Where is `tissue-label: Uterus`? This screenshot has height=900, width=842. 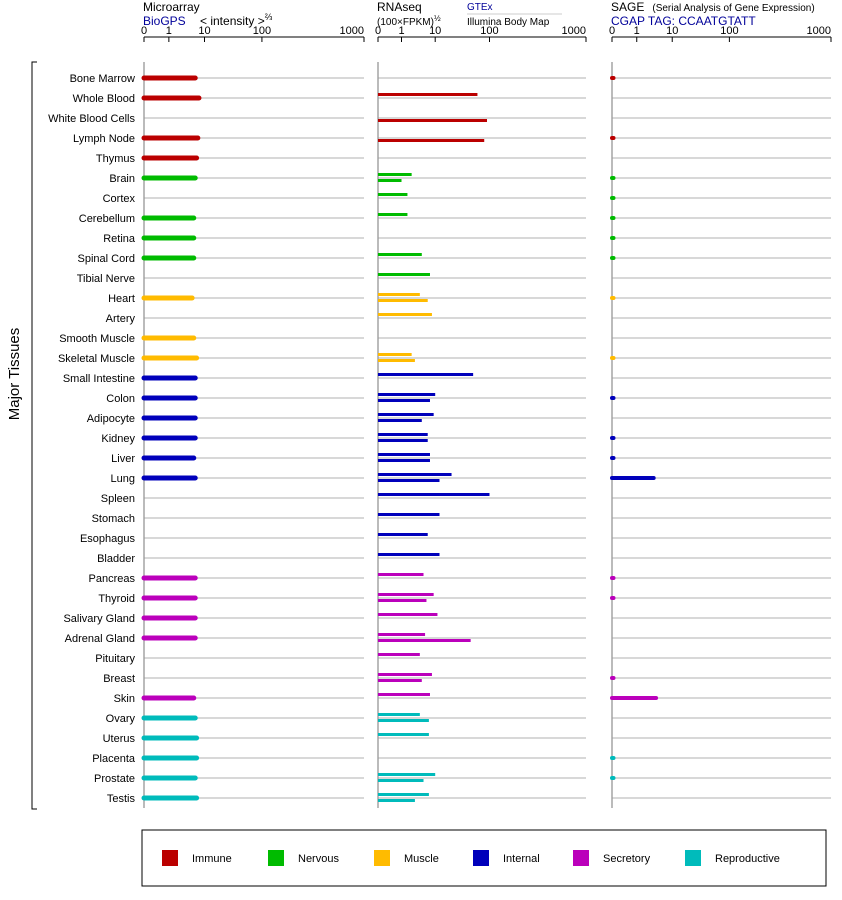 tissue-label: Uterus is located at coordinates (119, 739).